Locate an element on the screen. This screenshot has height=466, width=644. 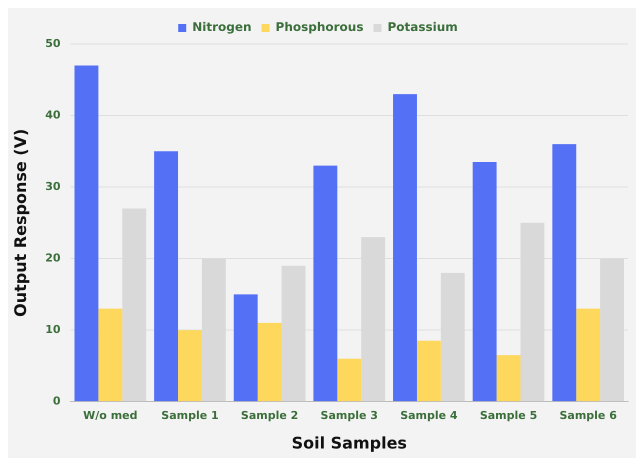
x-tick-label: Sample 3 is located at coordinates (349, 415).